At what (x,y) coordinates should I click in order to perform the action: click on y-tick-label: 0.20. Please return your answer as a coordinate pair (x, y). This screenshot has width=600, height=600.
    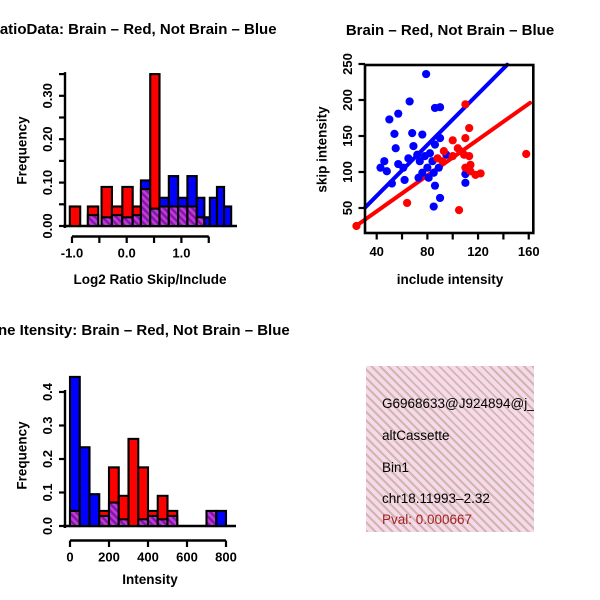
    Looking at the image, I should click on (47, 139).